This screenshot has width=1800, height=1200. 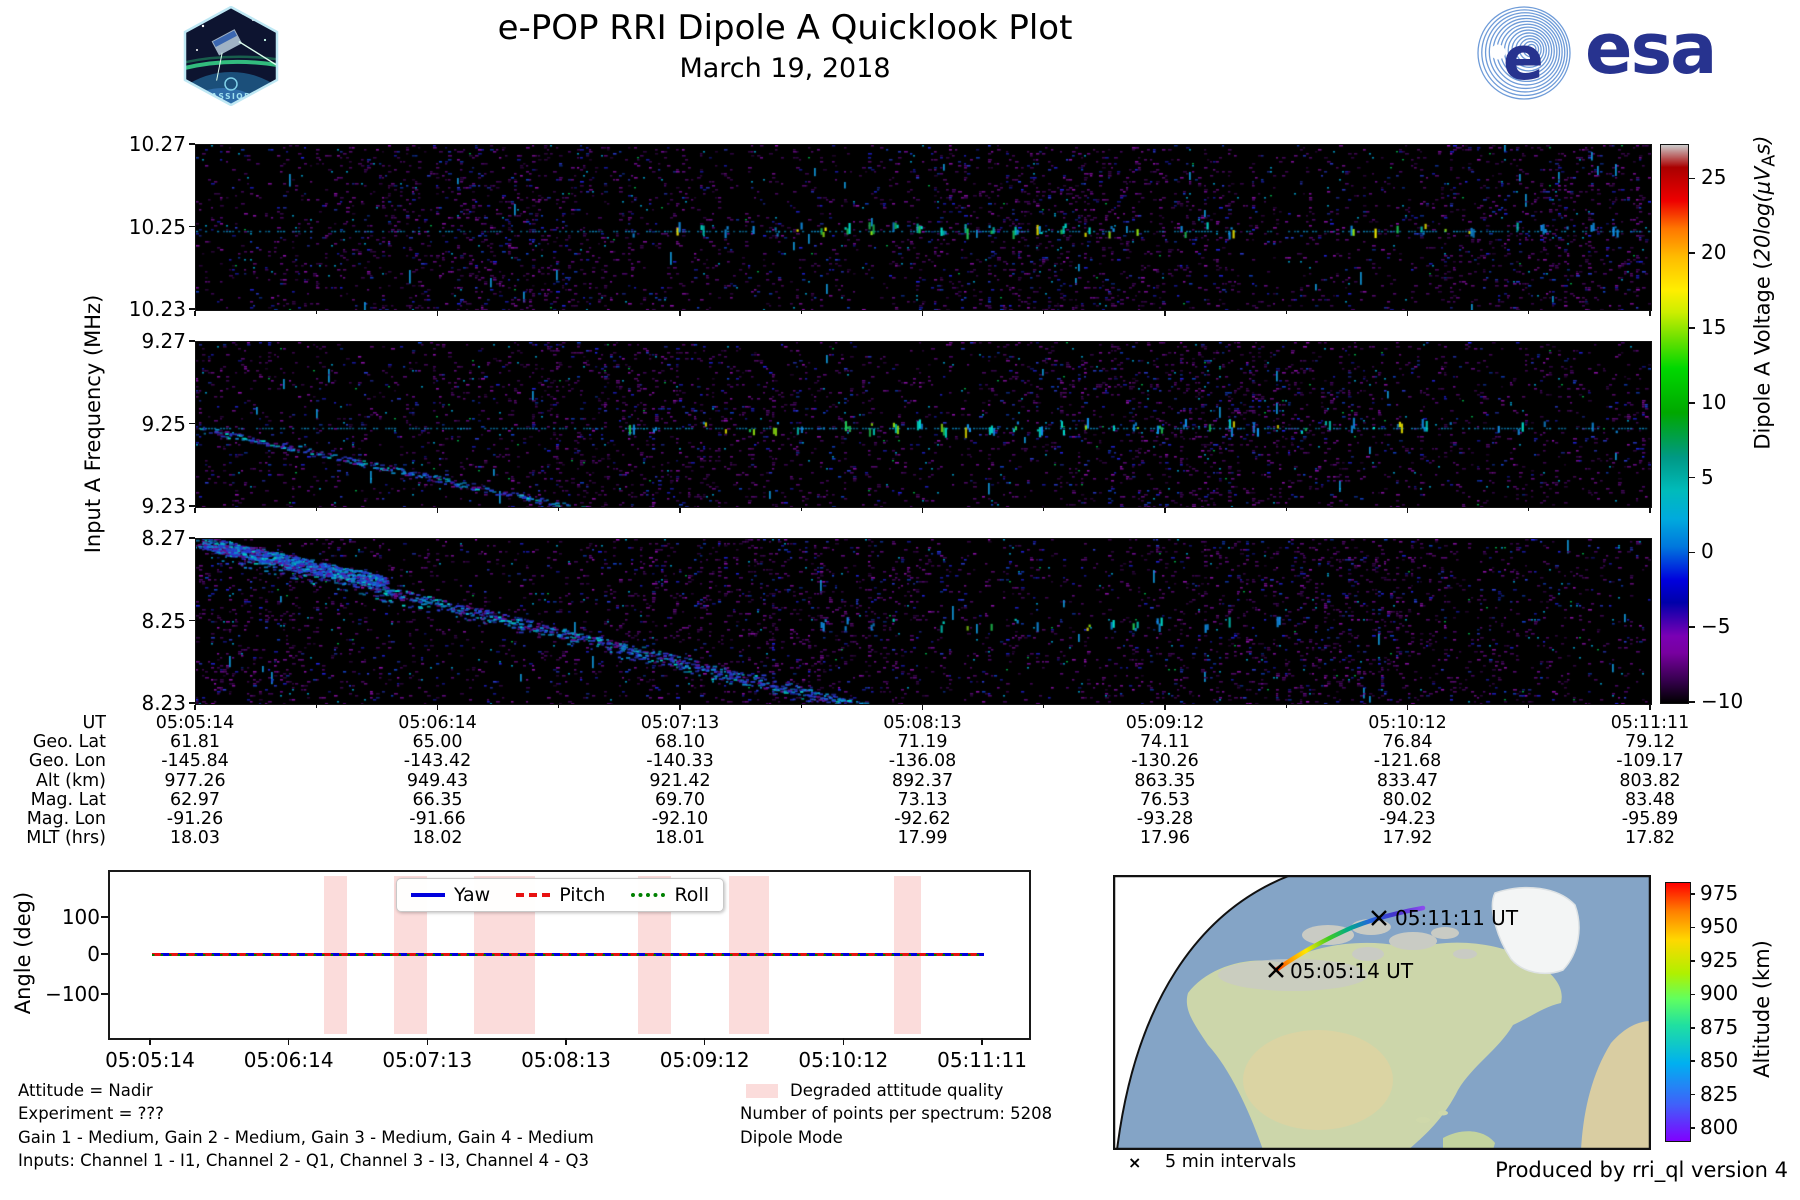 What do you see at coordinates (1352, 971) in the screenshot?
I see `track-start-label: 05:05:14 UT` at bounding box center [1352, 971].